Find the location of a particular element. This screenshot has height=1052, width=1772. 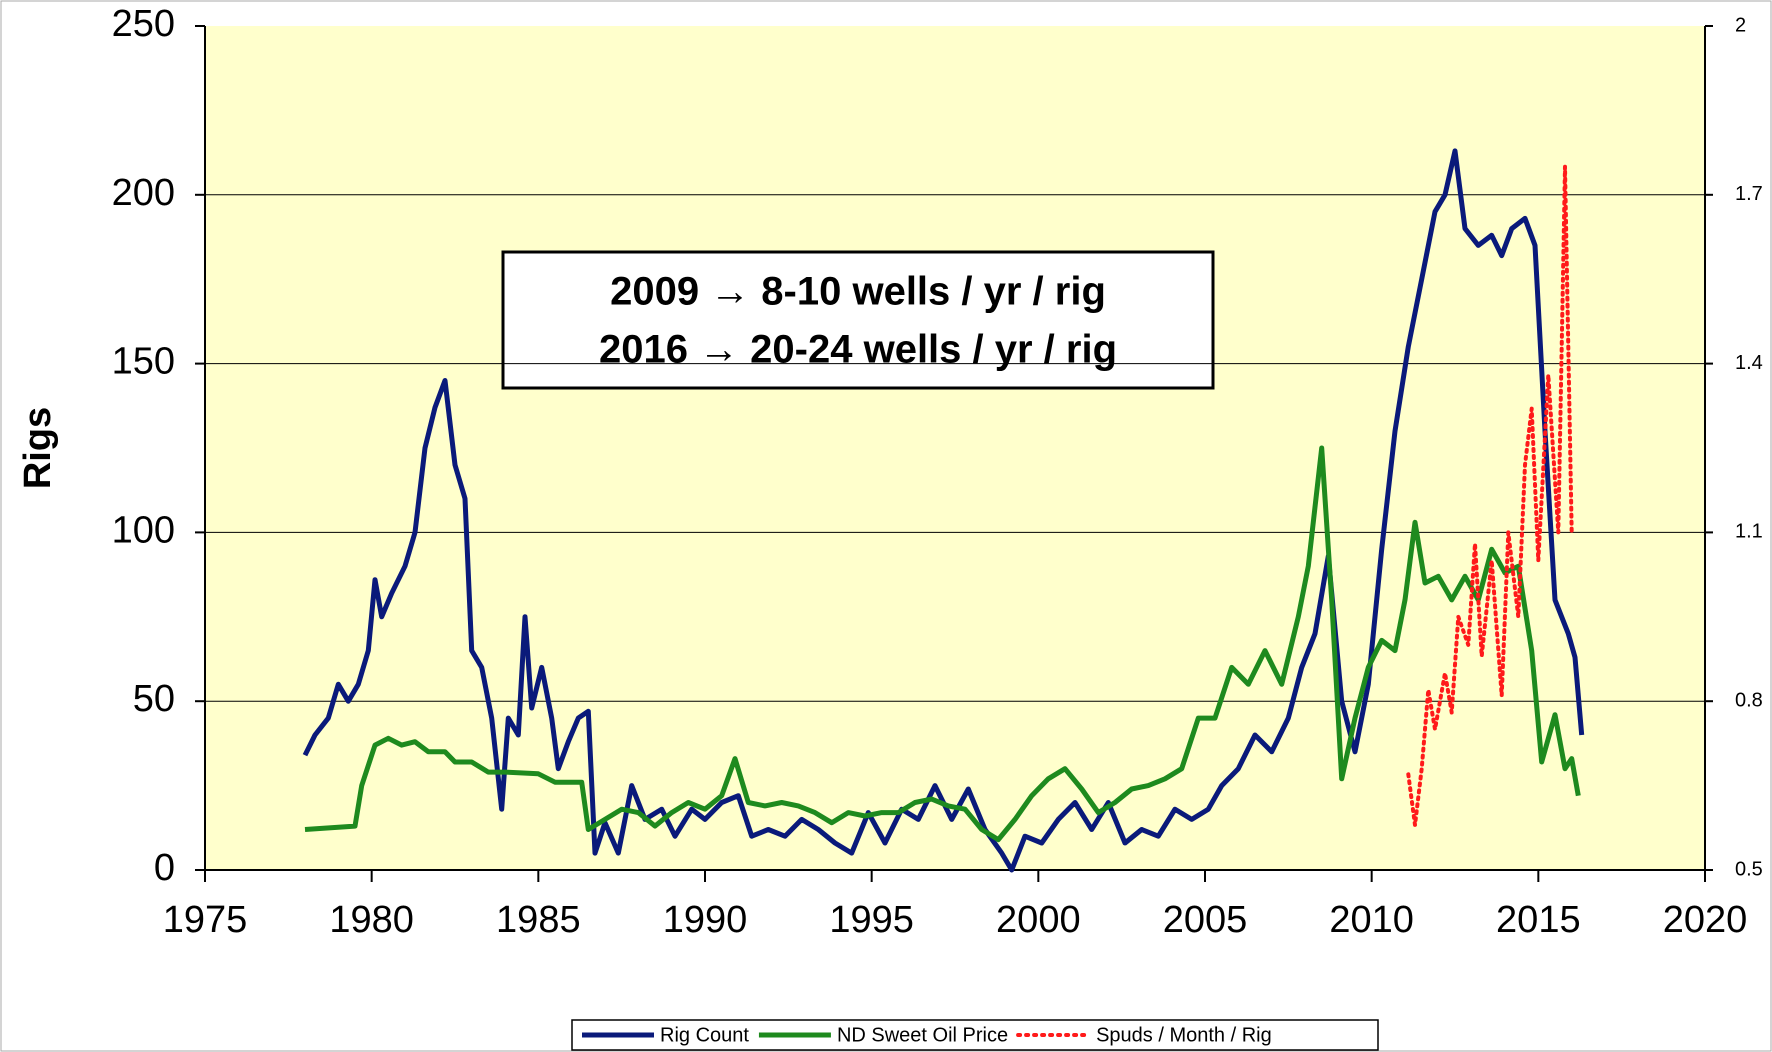

y-axis-label: Rigs is located at coordinates (38, 448).